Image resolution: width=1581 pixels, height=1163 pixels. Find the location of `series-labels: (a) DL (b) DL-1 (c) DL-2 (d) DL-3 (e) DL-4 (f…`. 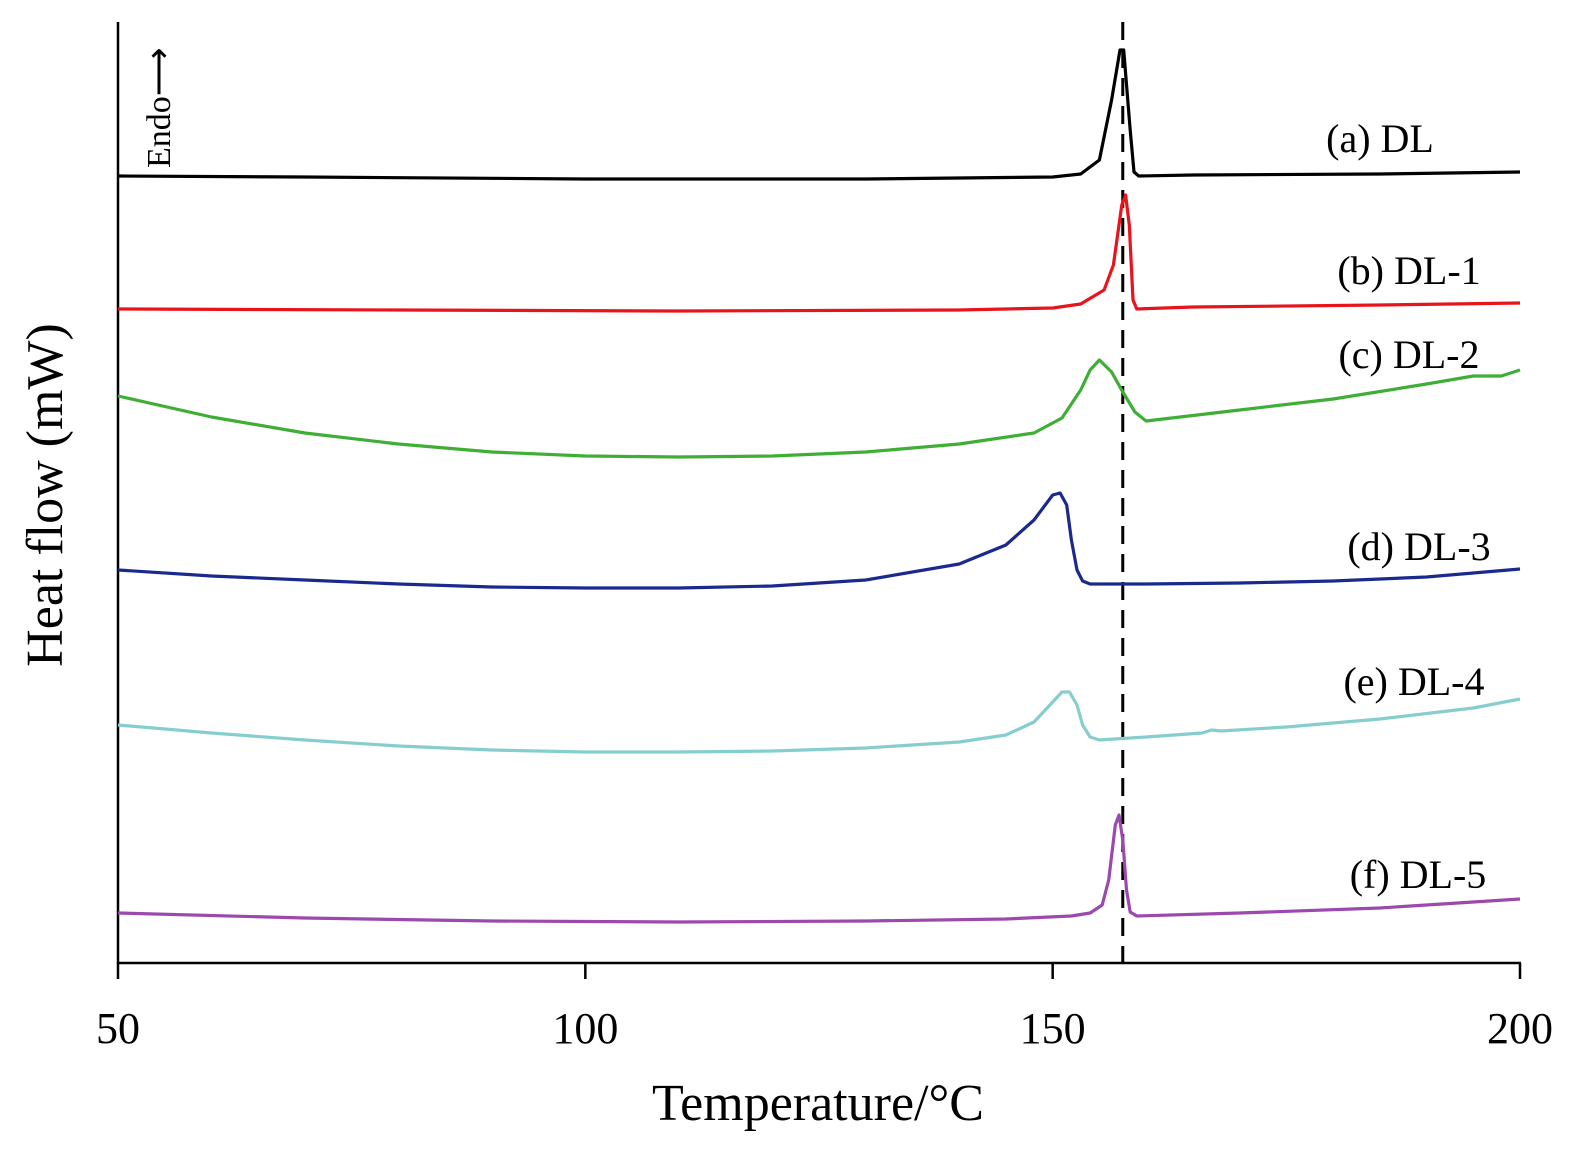

series-labels: (a) DL (b) DL-1 (c) DL-2 (d) DL-3 (e) DL-4 (f… is located at coordinates (1408, 506).